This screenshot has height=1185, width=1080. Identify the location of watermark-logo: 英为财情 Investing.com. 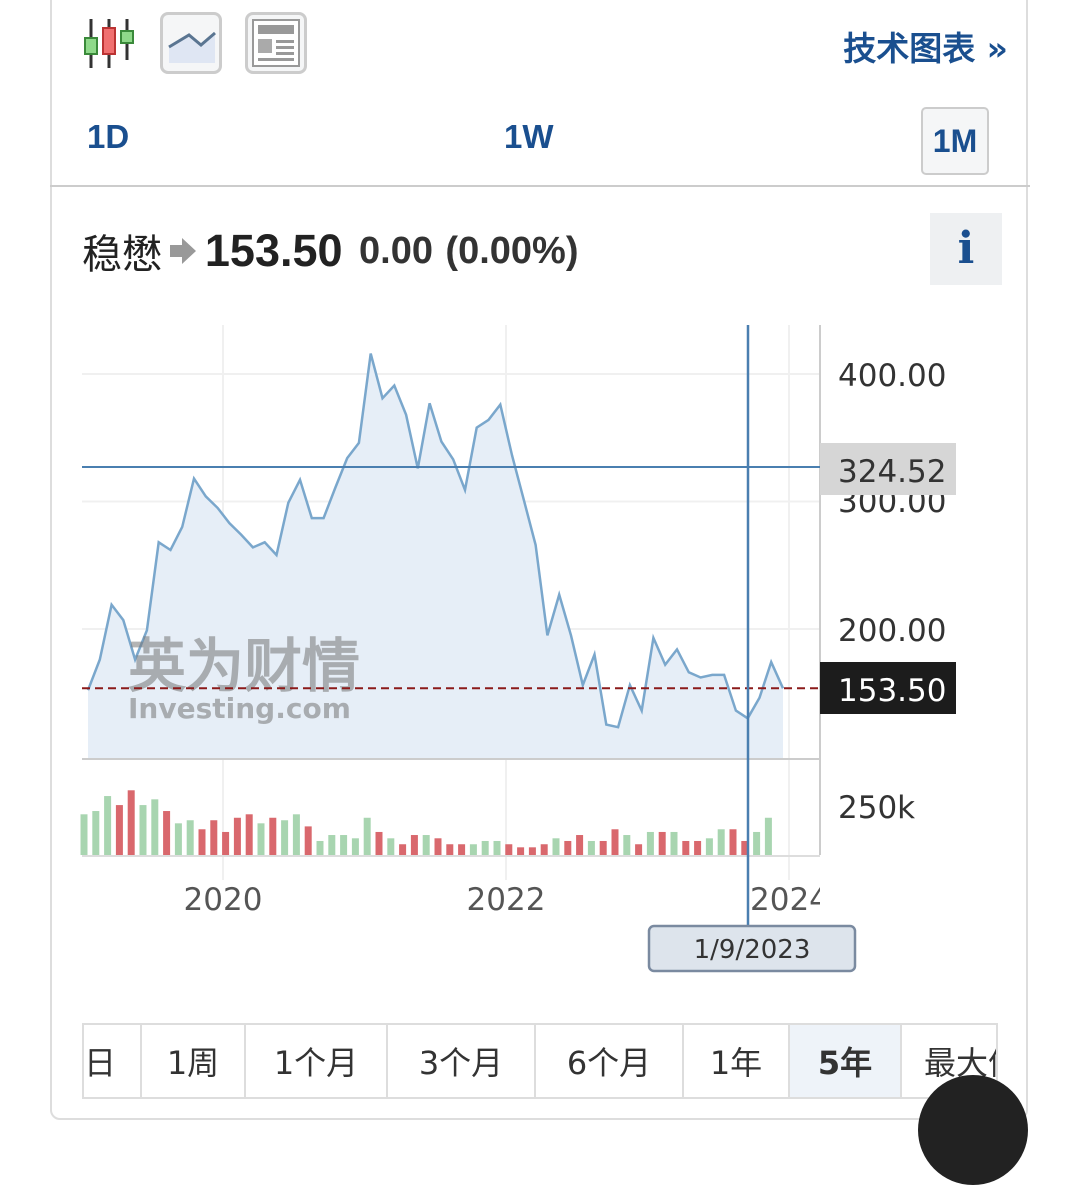
(244, 678).